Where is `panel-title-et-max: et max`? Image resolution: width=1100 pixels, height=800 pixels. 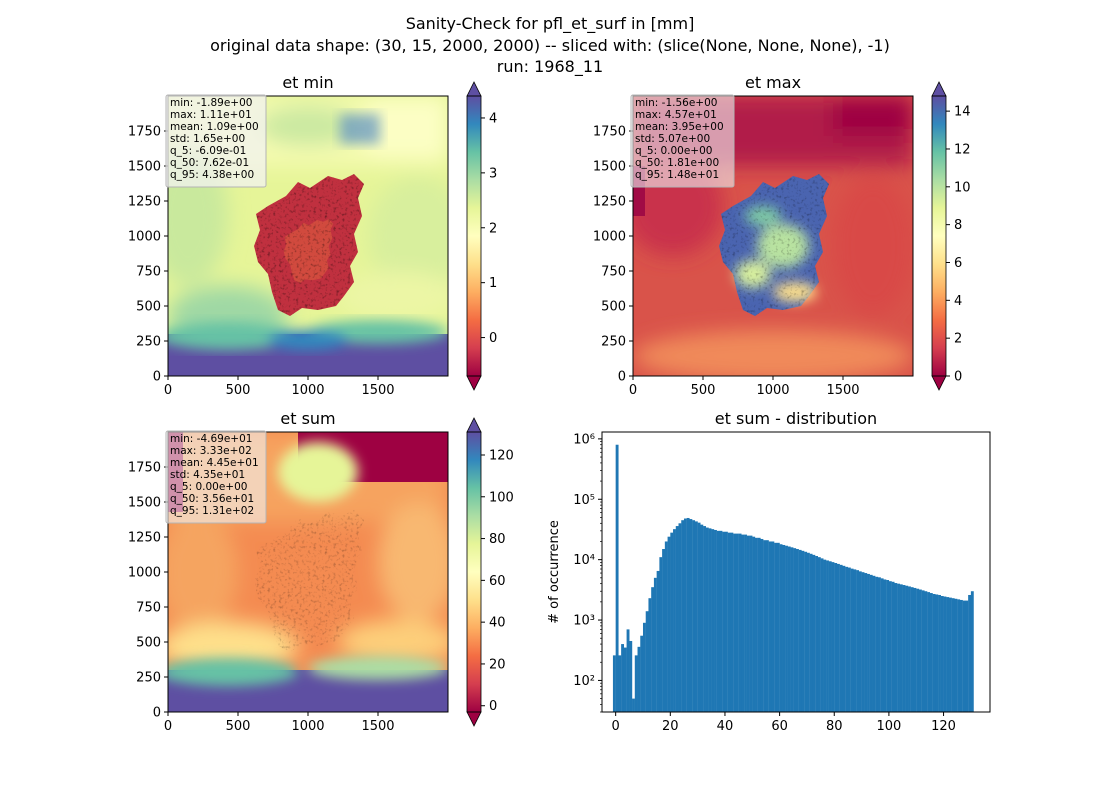
panel-title-et-max: et max is located at coordinates (773, 82).